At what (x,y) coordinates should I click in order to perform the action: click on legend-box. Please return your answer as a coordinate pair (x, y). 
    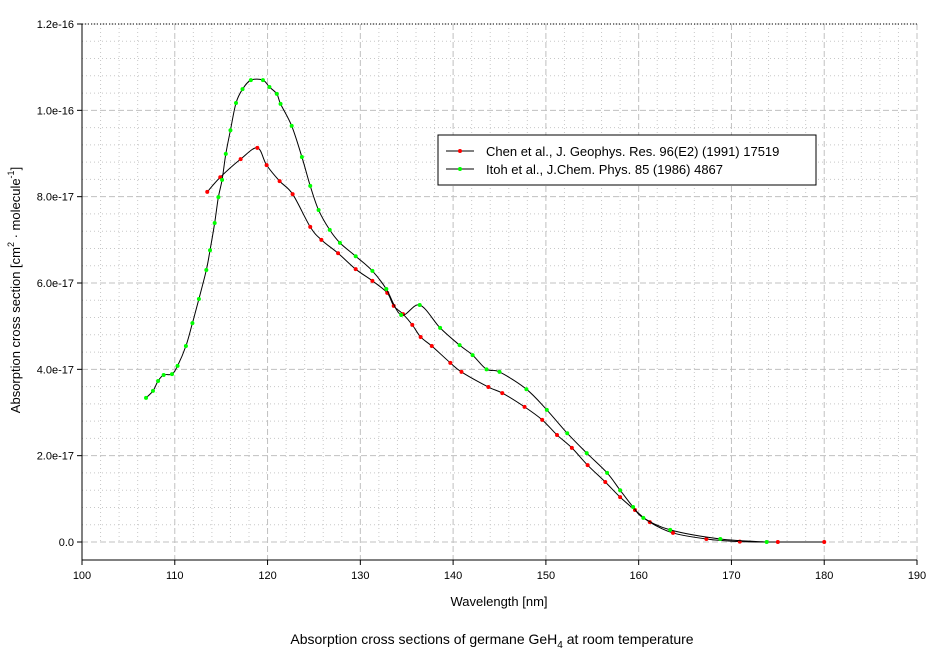
    Looking at the image, I should click on (627, 160).